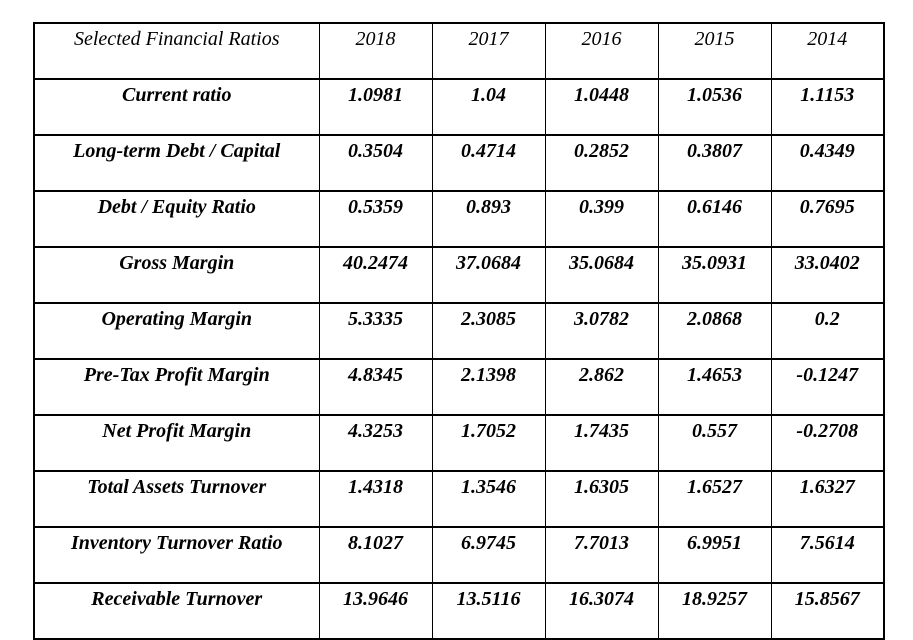 The image size is (913, 640). What do you see at coordinates (488, 51) in the screenshot?
I see `header-year-cell-2017: 2017` at bounding box center [488, 51].